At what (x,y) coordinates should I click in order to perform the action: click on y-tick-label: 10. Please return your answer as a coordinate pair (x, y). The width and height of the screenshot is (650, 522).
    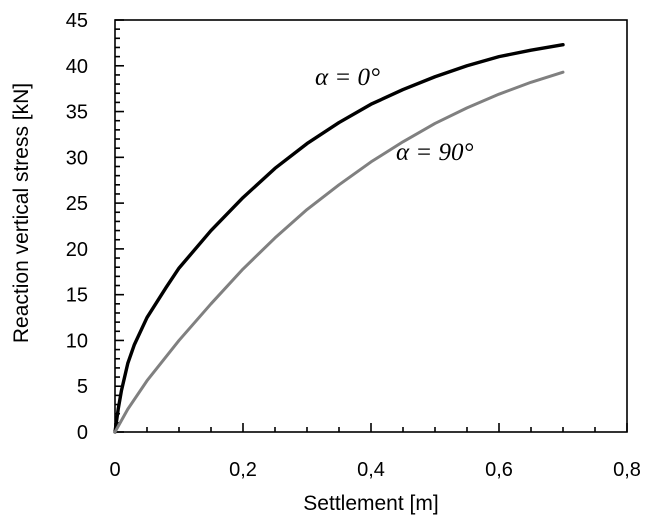
    Looking at the image, I should click on (77, 341).